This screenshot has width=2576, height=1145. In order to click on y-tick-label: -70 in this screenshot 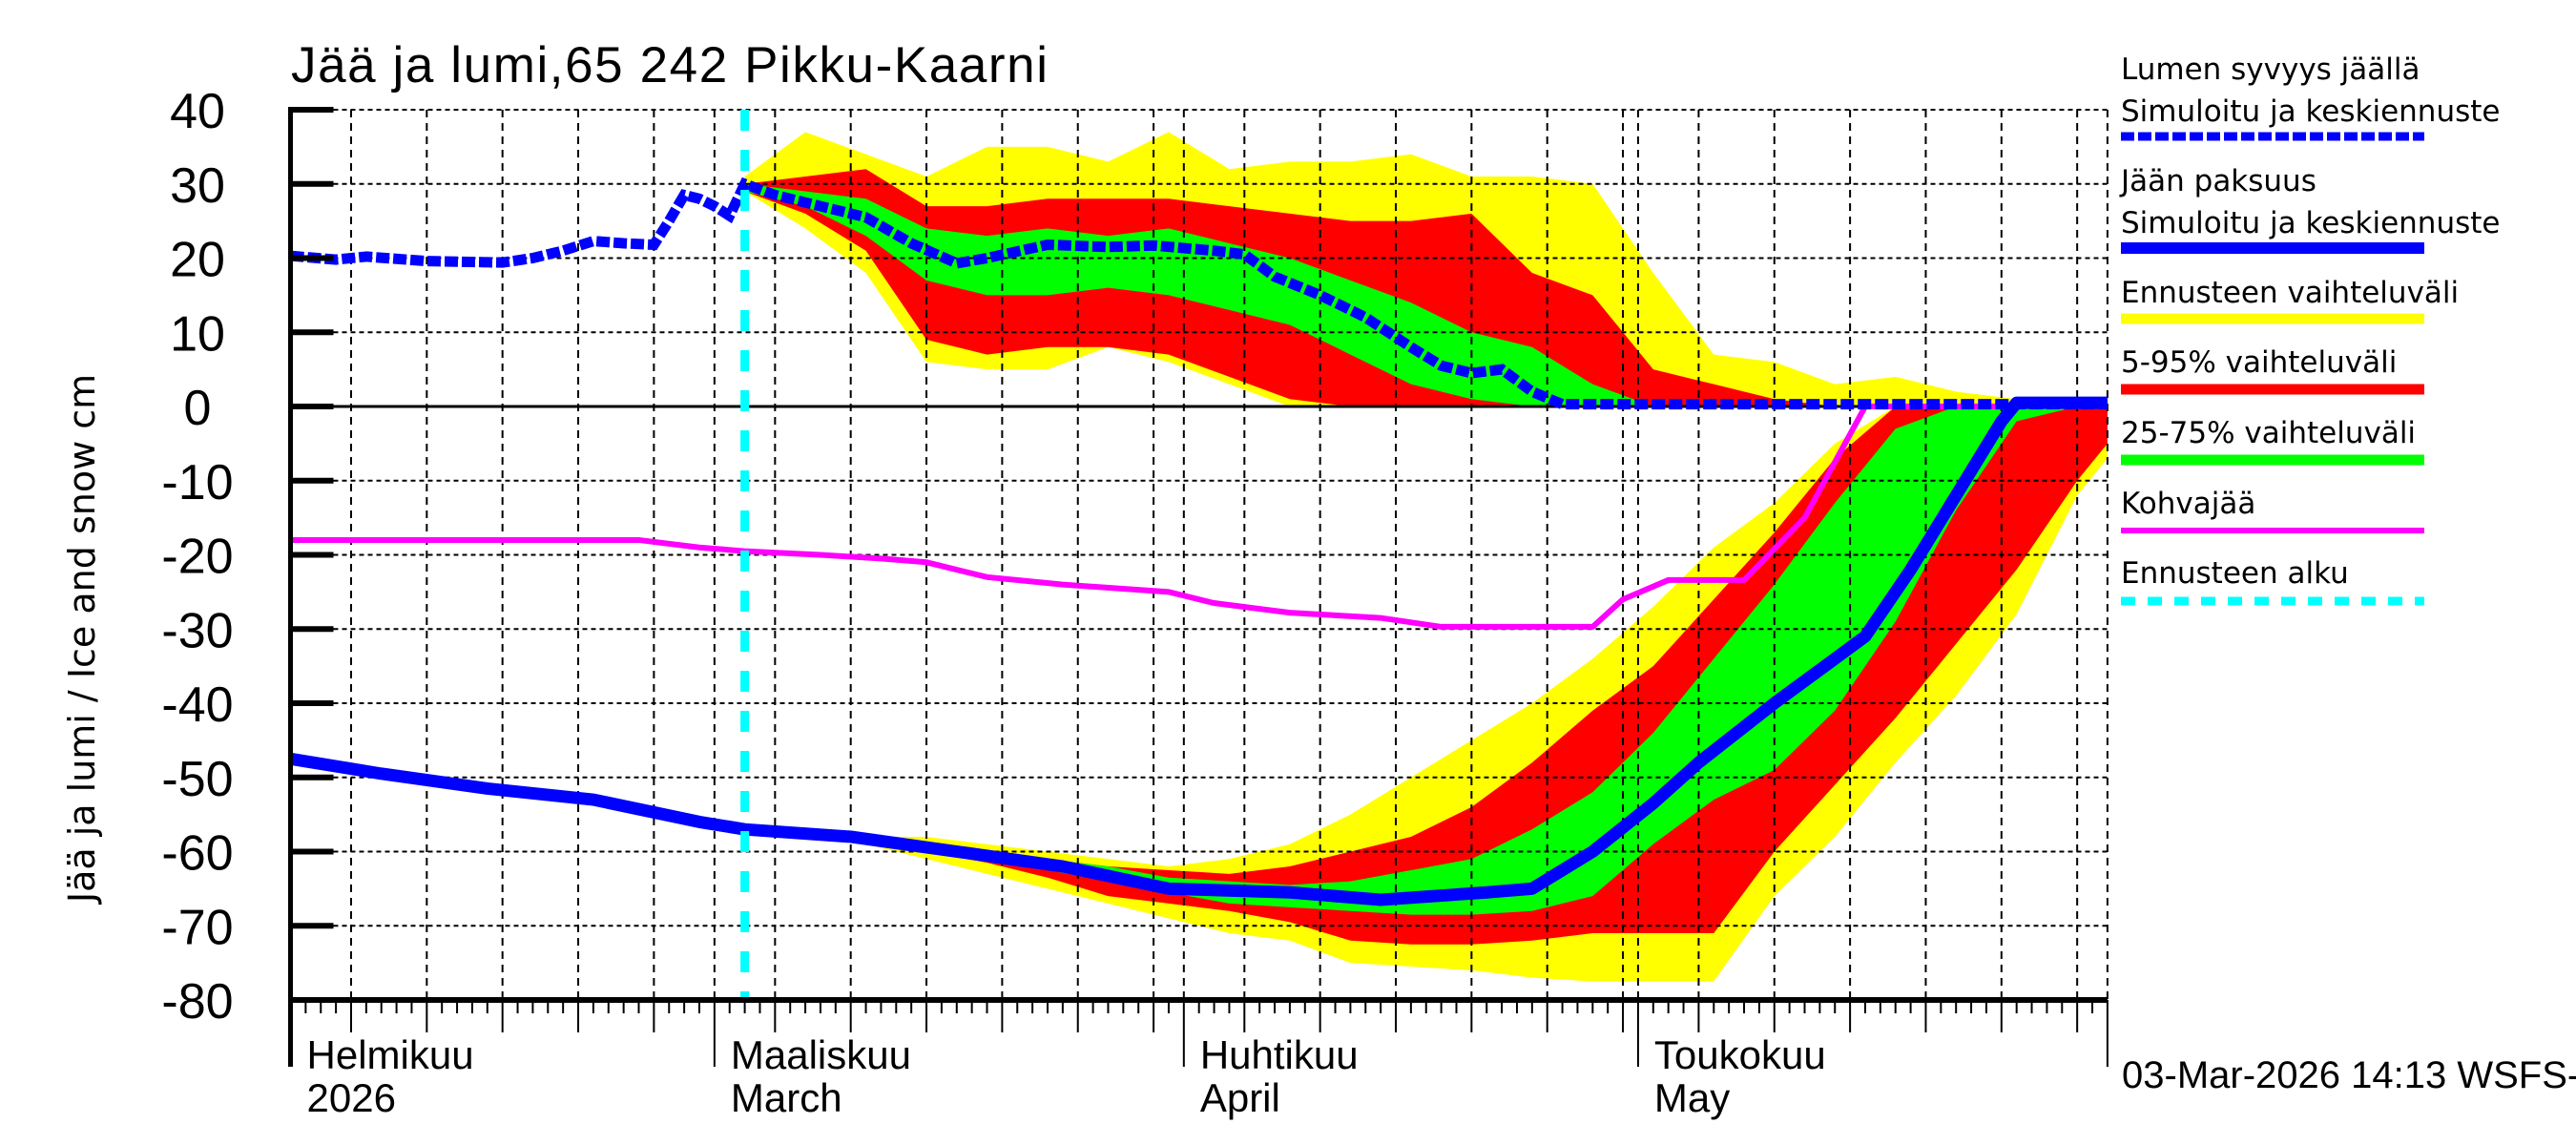, I will do `click(197, 927)`.